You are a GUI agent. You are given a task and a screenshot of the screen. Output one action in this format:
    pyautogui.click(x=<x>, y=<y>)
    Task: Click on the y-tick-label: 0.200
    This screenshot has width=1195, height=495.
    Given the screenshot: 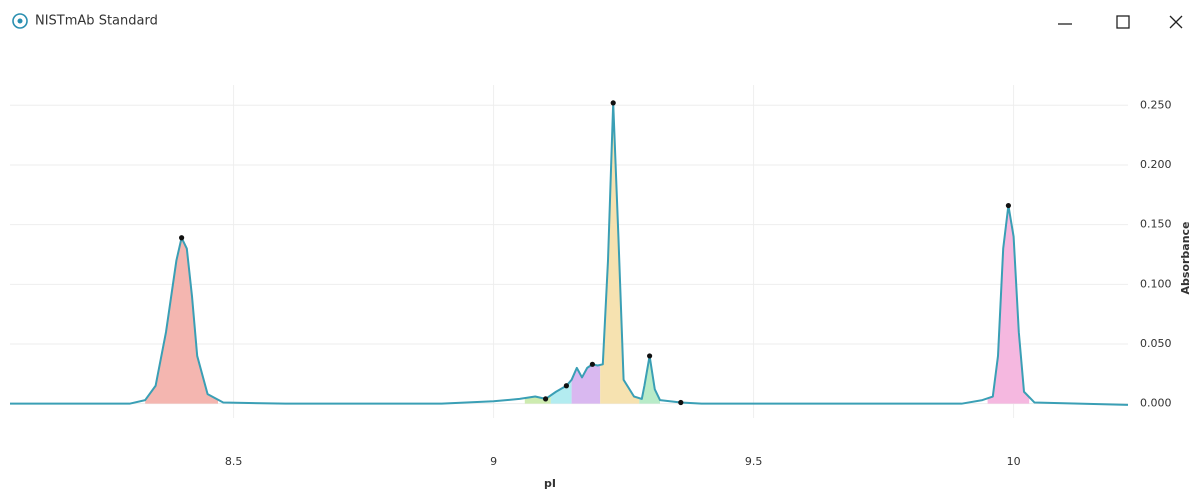 What is the action you would take?
    pyautogui.click(x=1156, y=164)
    